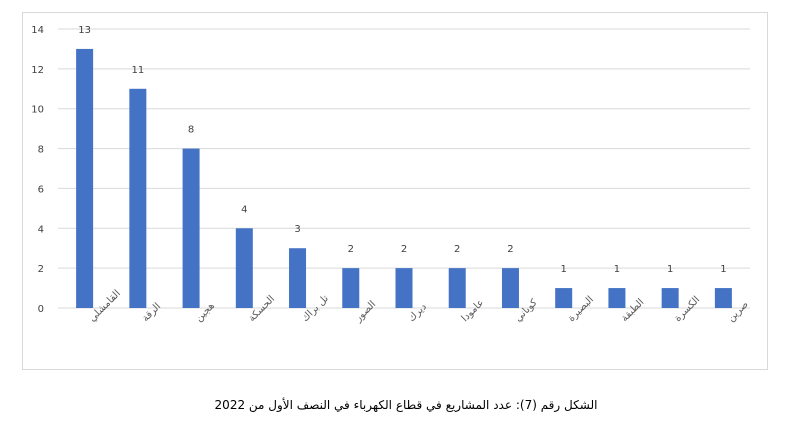 This screenshot has width=812, height=430. What do you see at coordinates (244, 209) in the screenshot?
I see `data-label: 4` at bounding box center [244, 209].